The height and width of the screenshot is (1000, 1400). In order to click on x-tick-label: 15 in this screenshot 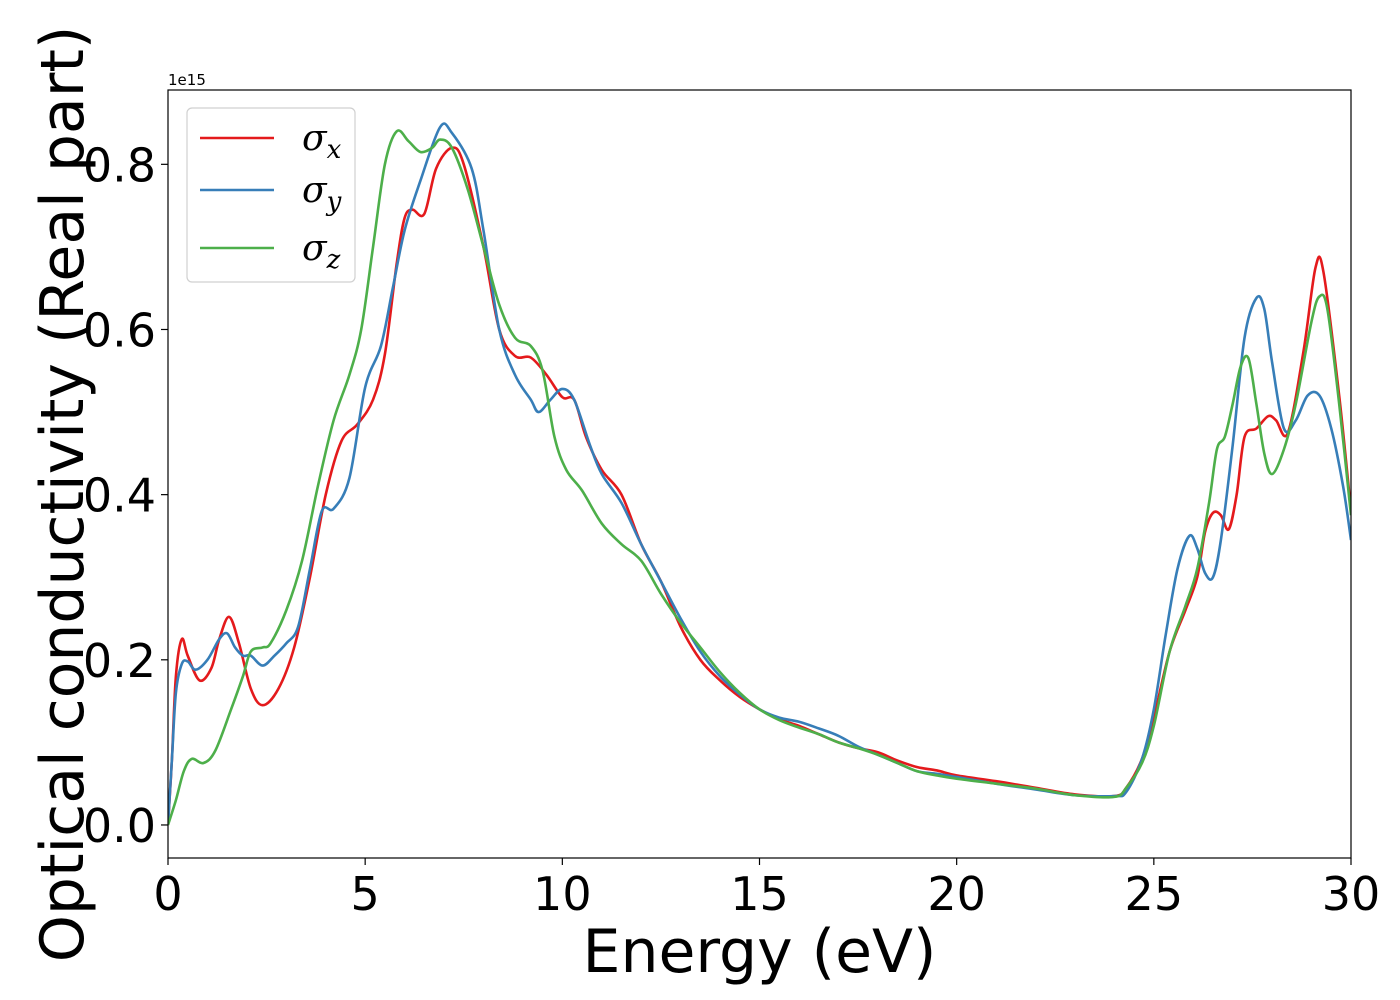, I will do `click(759, 894)`.